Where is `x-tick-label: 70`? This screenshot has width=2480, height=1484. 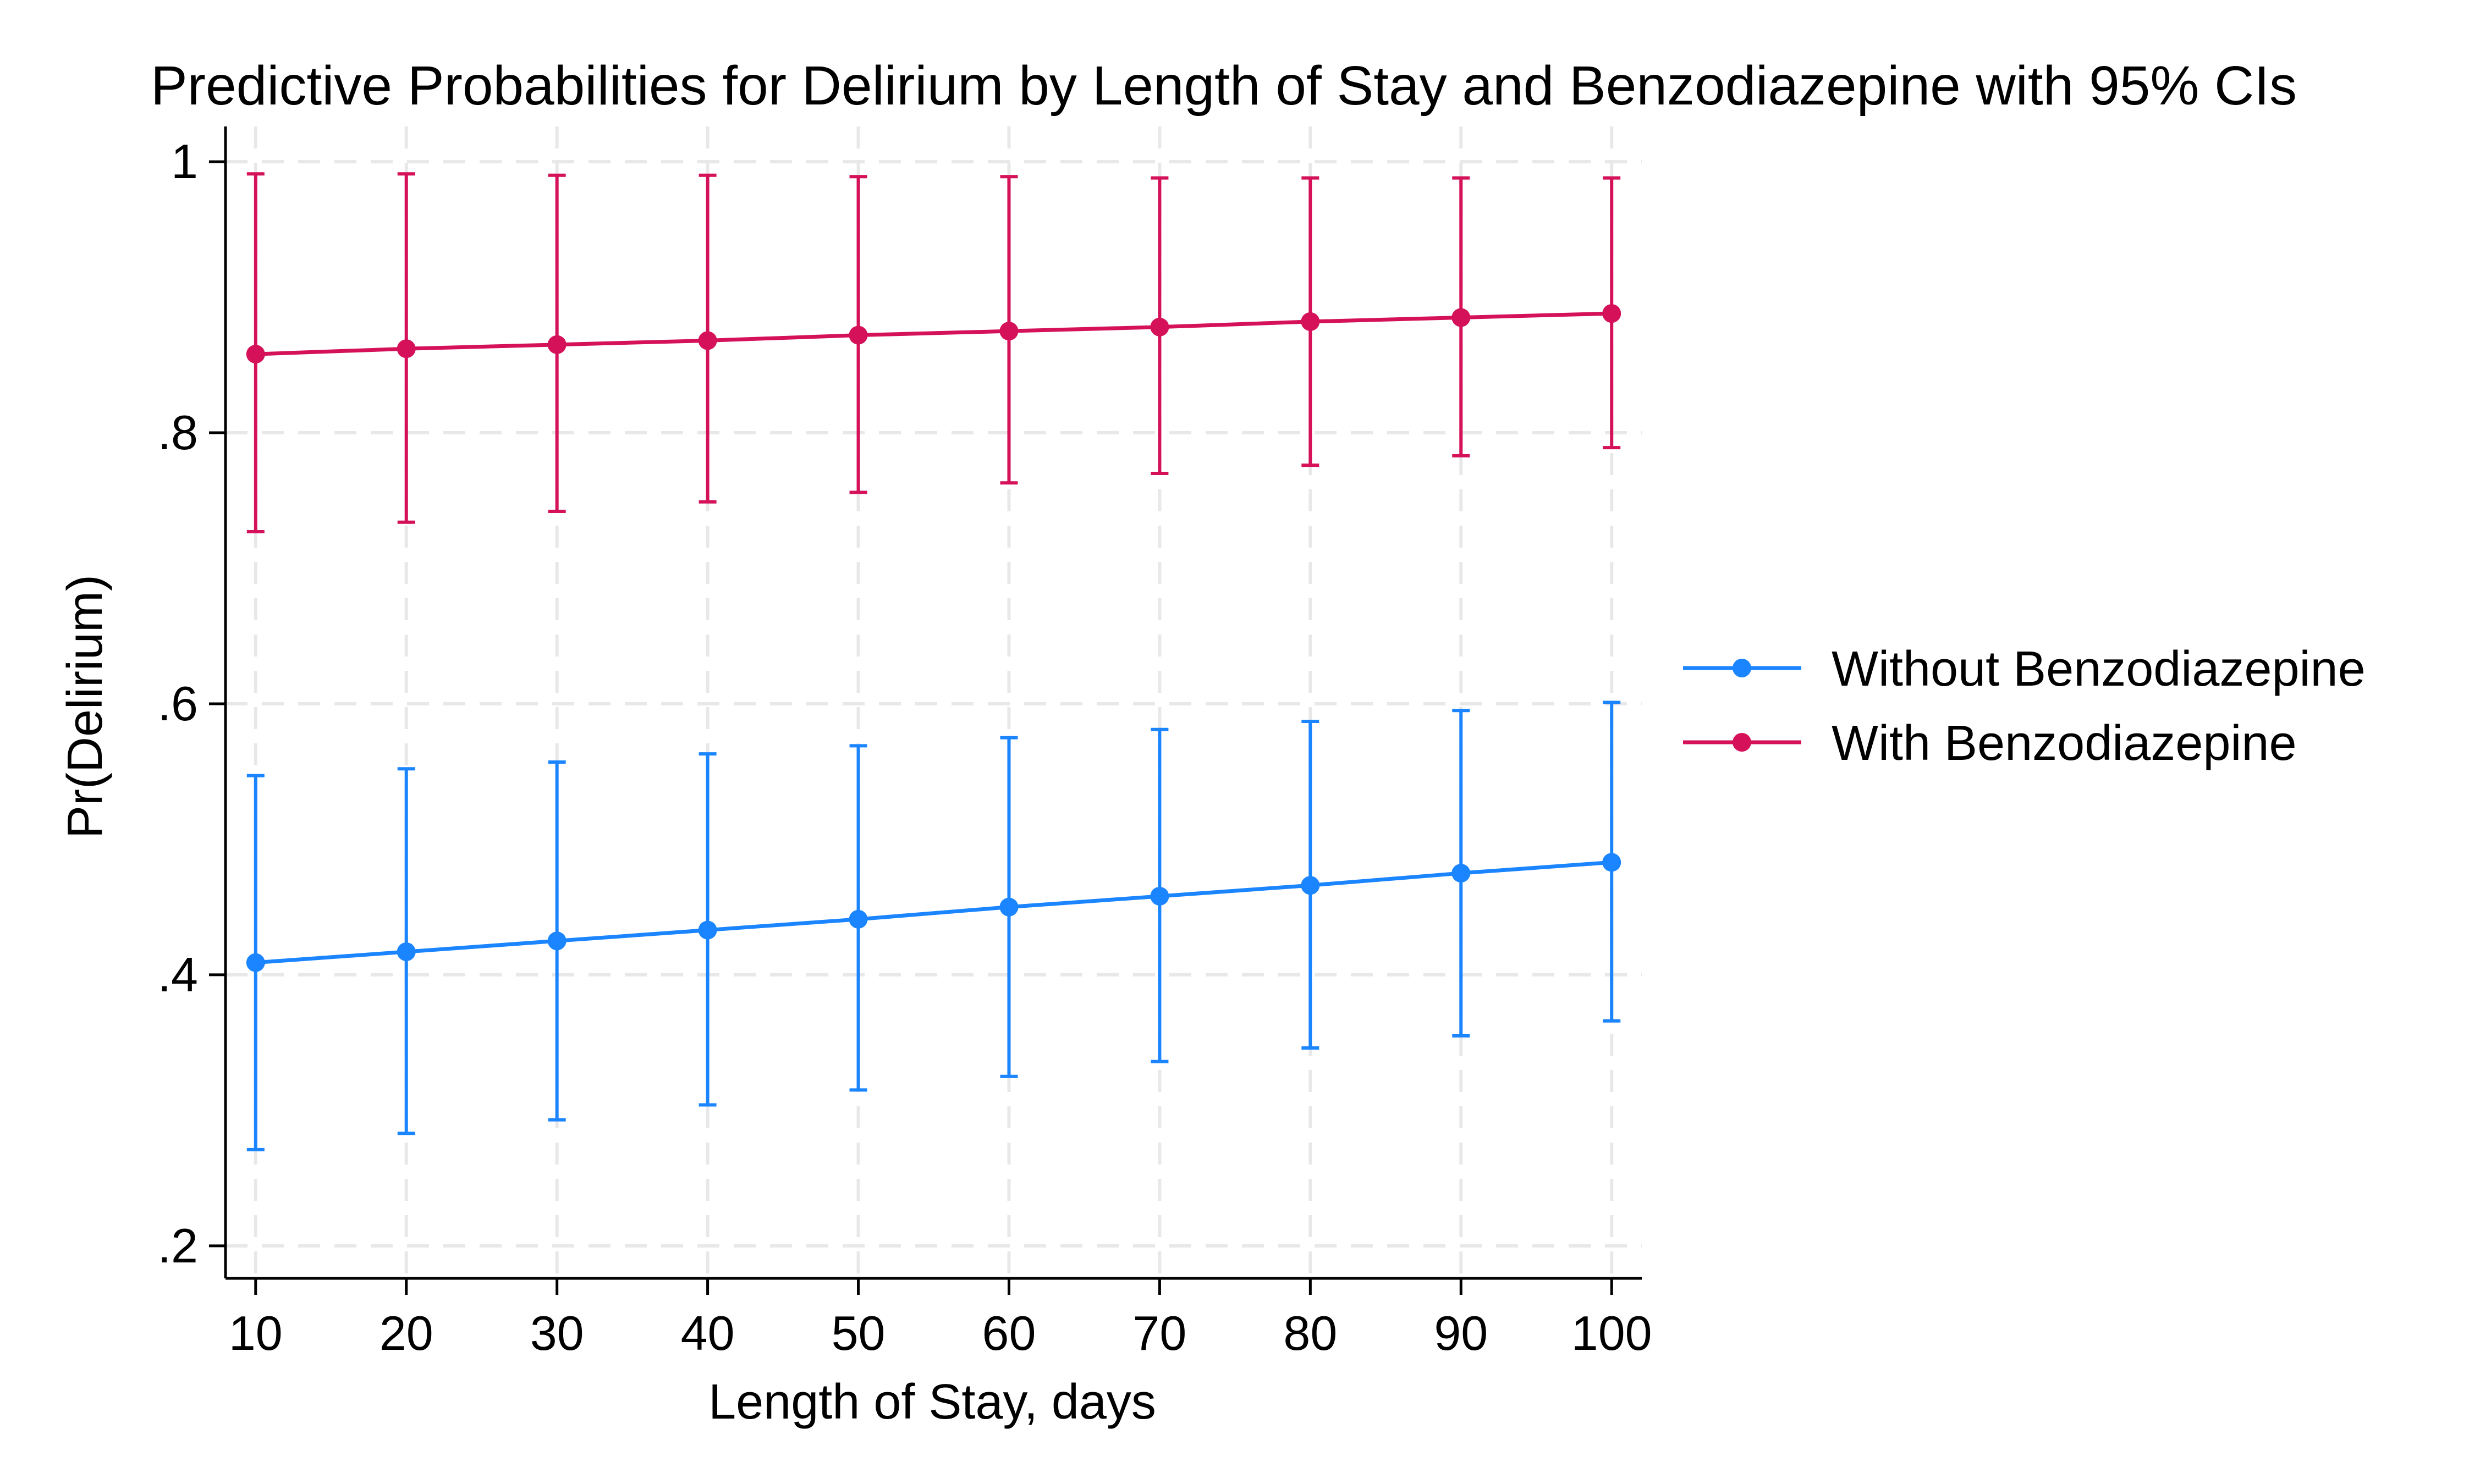 x-tick-label: 70 is located at coordinates (1159, 1333).